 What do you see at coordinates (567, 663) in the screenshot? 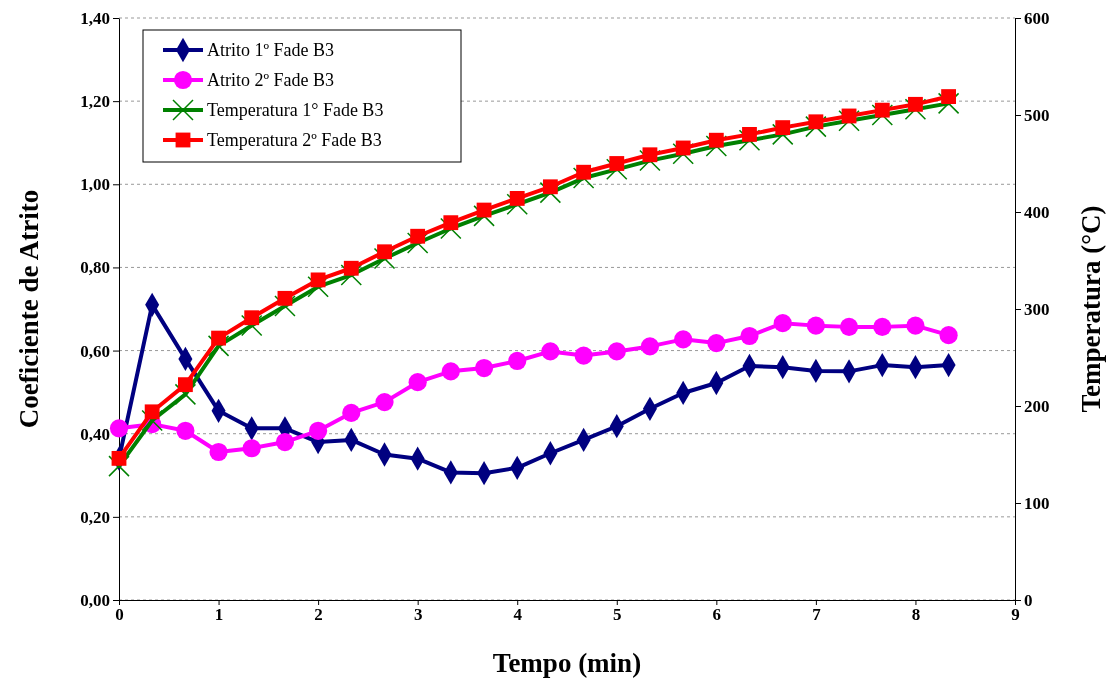
I see `x-axis-title: Tempo (min)` at bounding box center [567, 663].